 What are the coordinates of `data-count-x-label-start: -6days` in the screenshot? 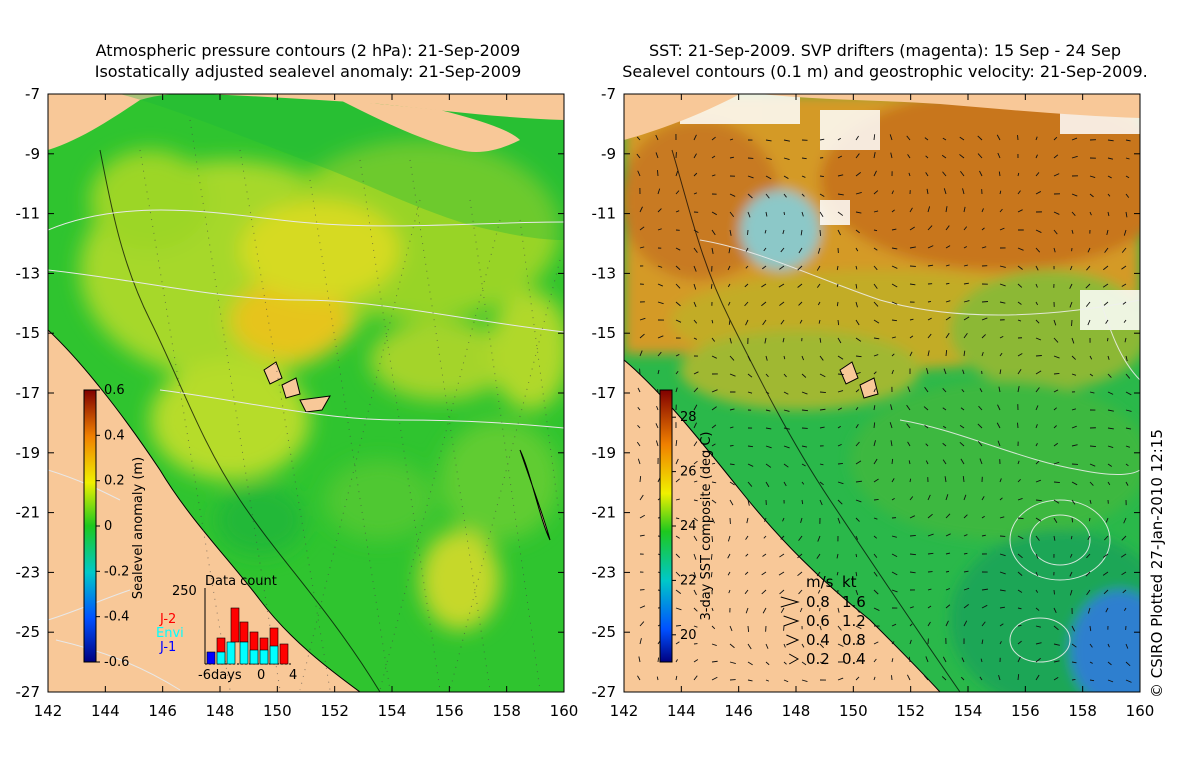 It's located at (220, 675).